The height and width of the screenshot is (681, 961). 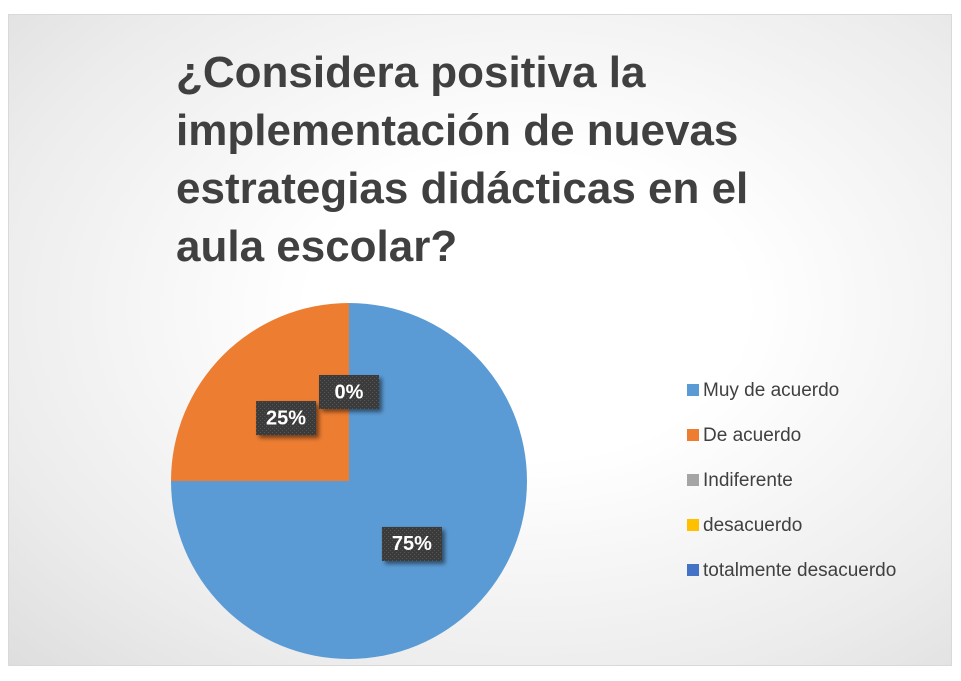 I want to click on data-label-text: 25%, so click(x=286, y=418).